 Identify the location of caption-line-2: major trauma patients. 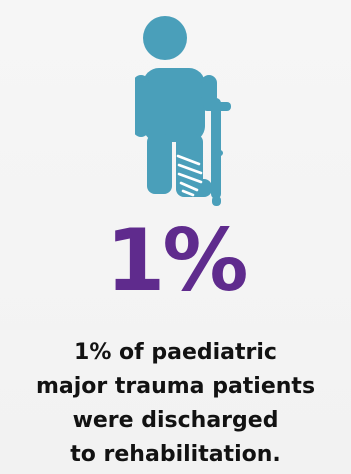
(175, 386).